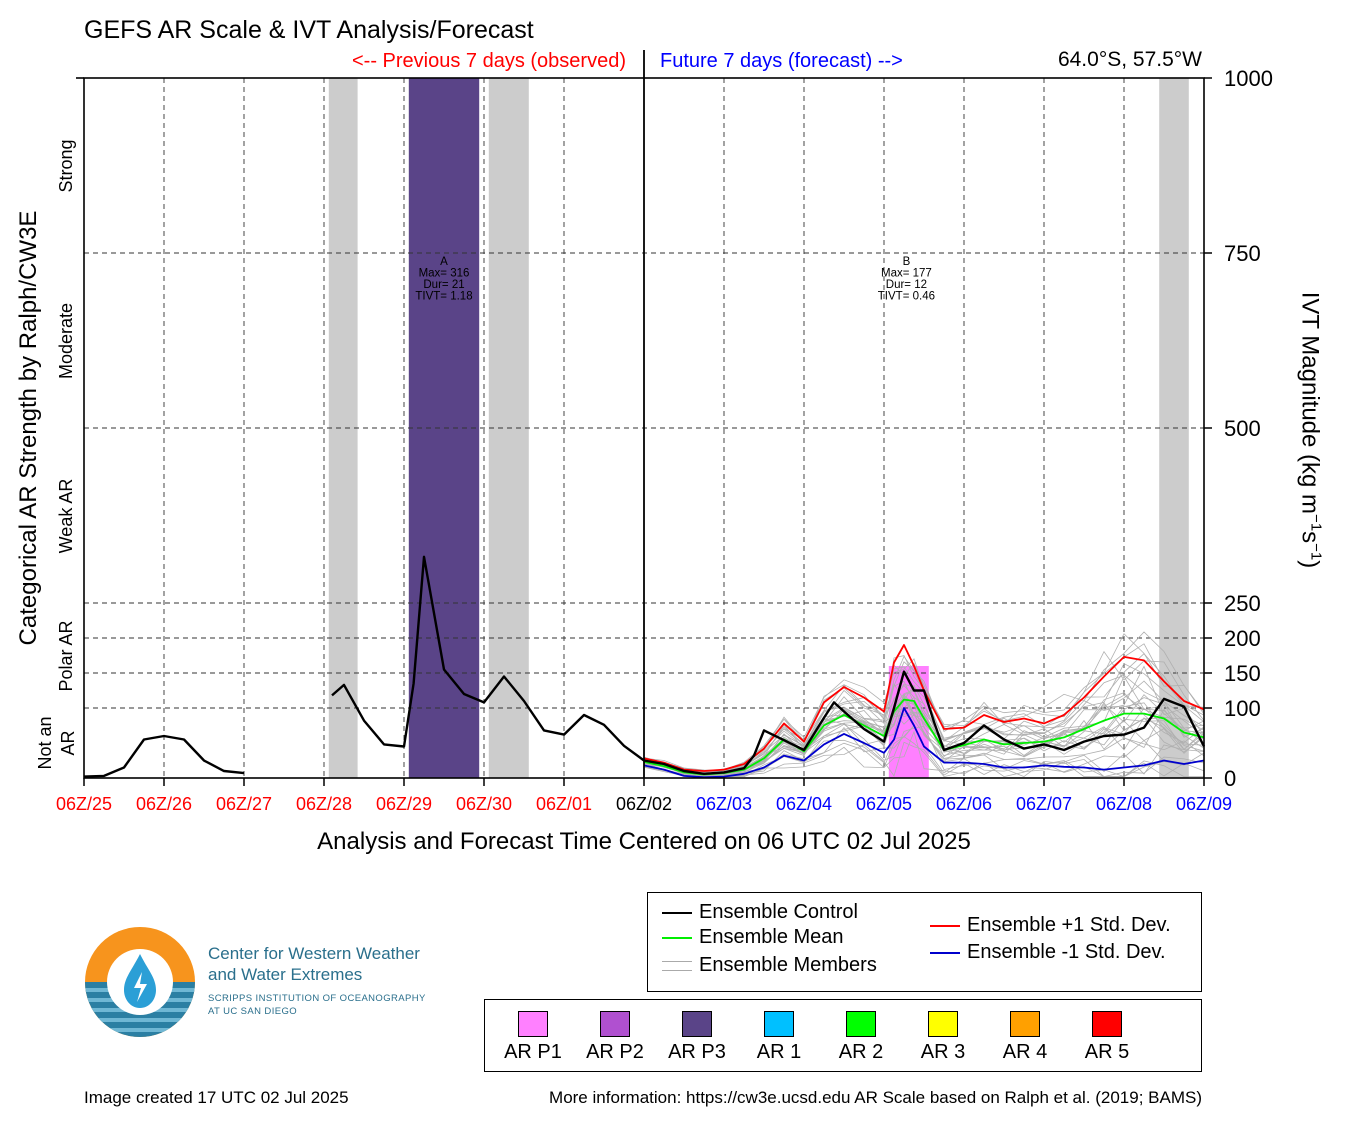  I want to click on y-tick-label-1000: 1000, so click(1248, 78).